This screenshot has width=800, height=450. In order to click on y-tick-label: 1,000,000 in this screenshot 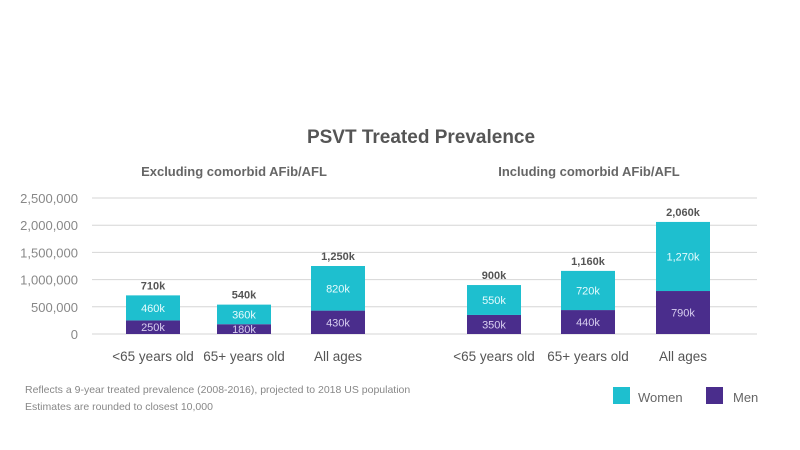, I will do `click(49, 280)`.